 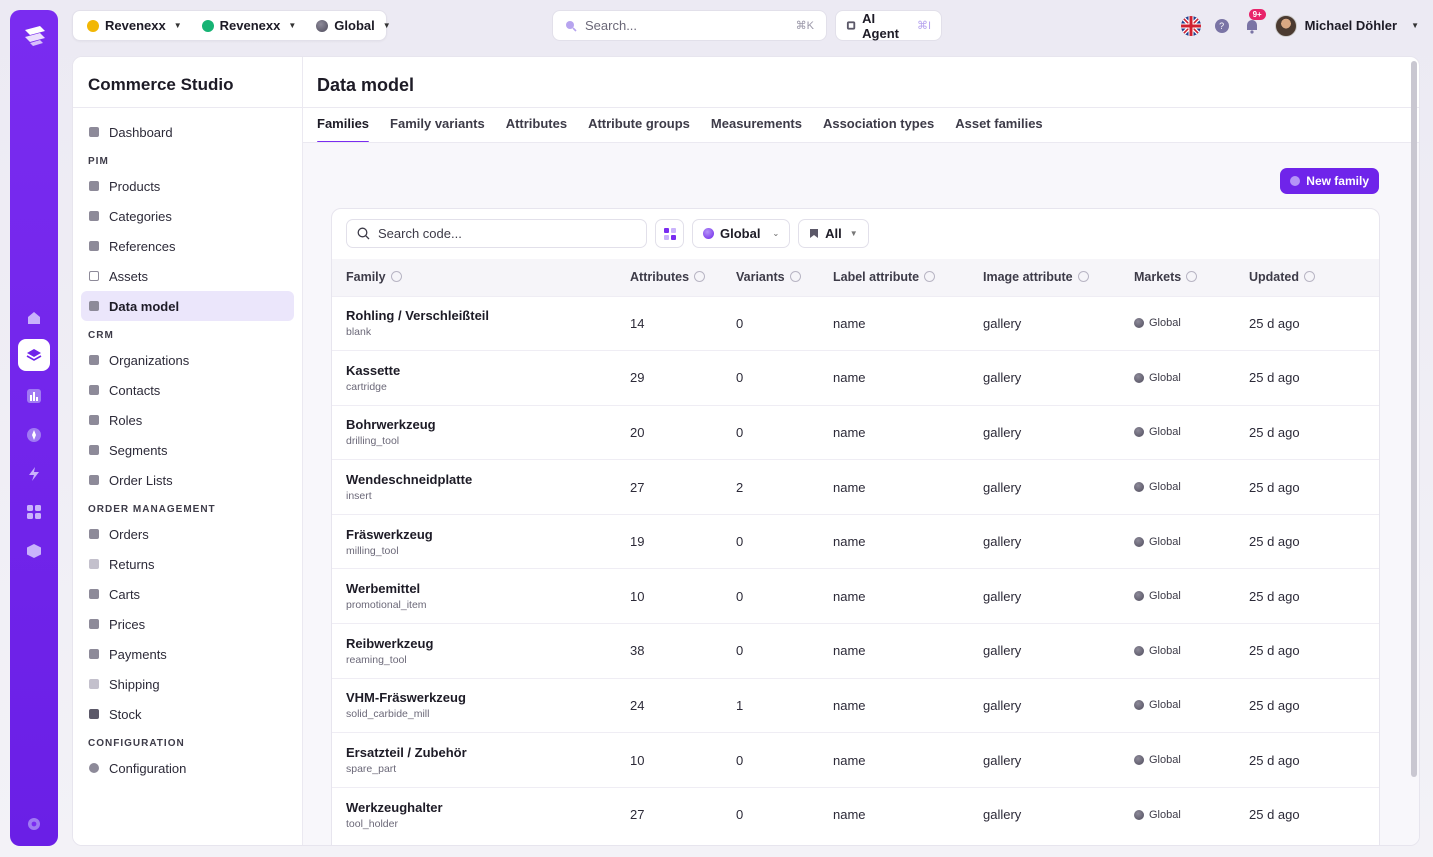 I want to click on market-name: Global, so click(x=1165, y=323).